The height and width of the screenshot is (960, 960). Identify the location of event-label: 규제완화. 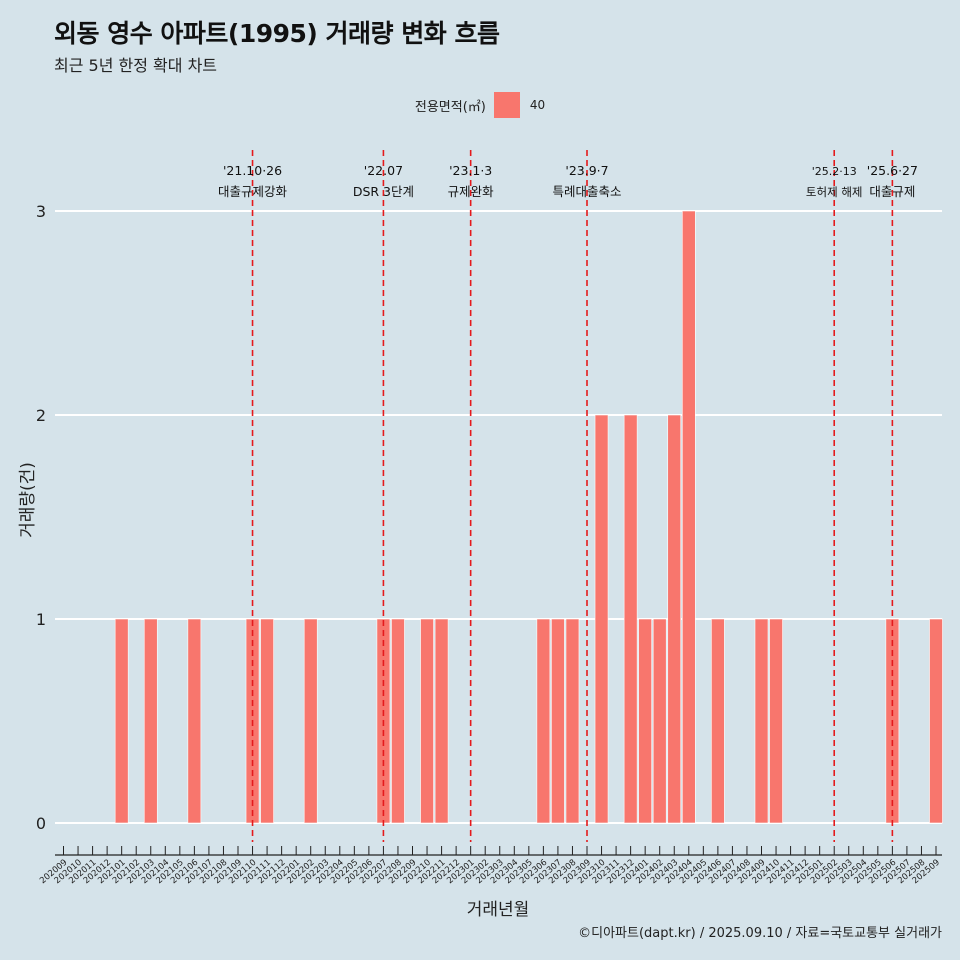
(471, 191).